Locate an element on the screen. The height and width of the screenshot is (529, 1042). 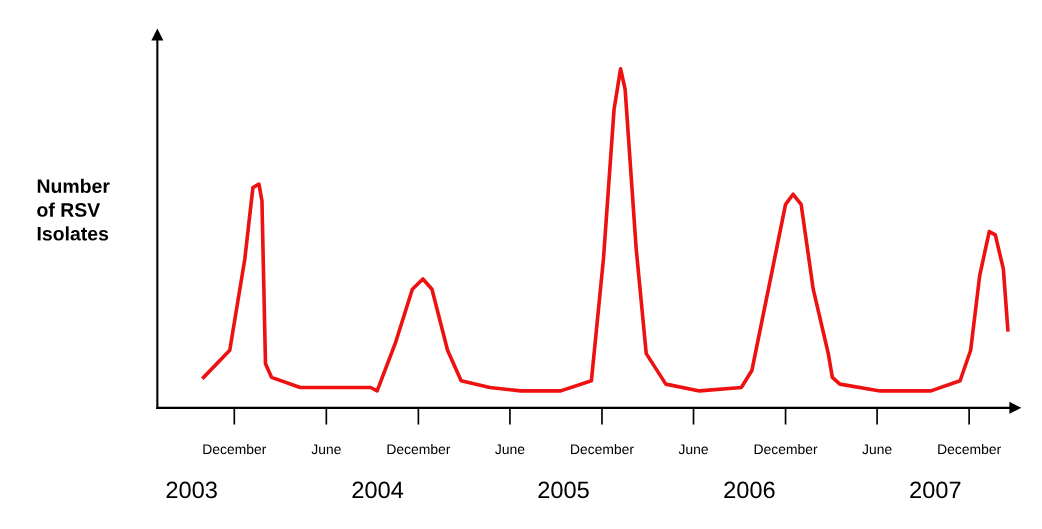
text: 2003 is located at coordinates (191, 490).